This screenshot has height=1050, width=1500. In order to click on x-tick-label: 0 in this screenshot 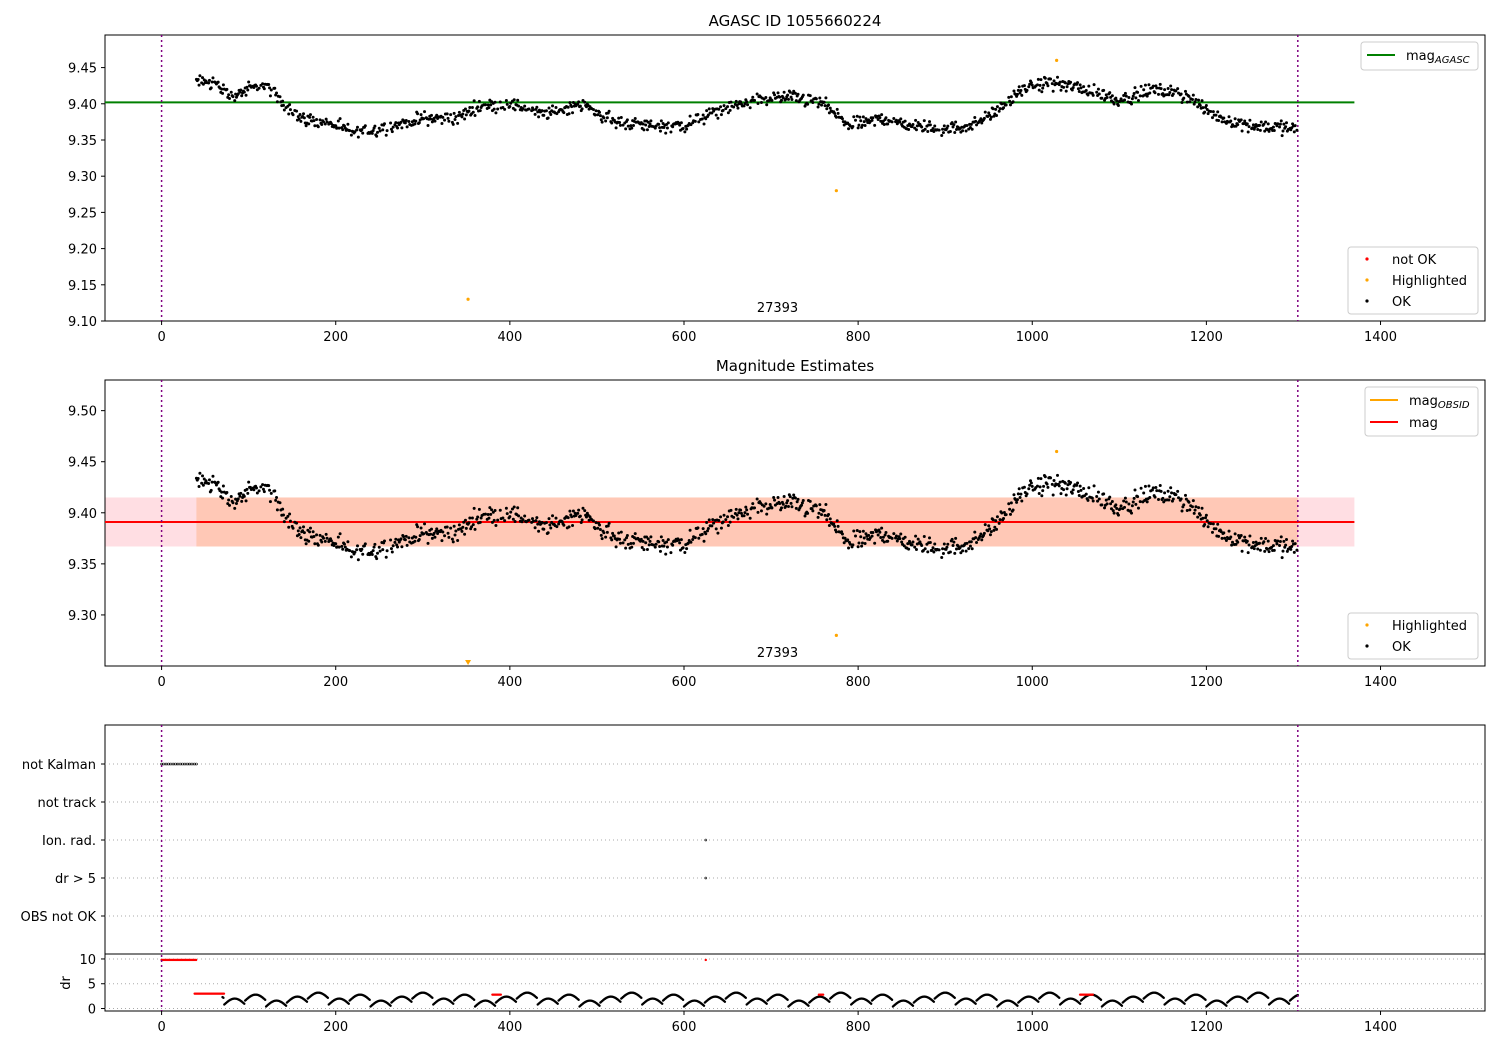, I will do `click(161, 682)`.